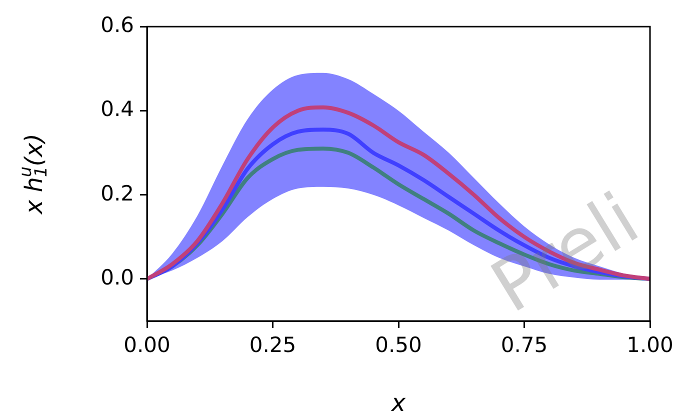 The width and height of the screenshot is (684, 419). I want to click on x-tick-label: 1.00, so click(650, 345).